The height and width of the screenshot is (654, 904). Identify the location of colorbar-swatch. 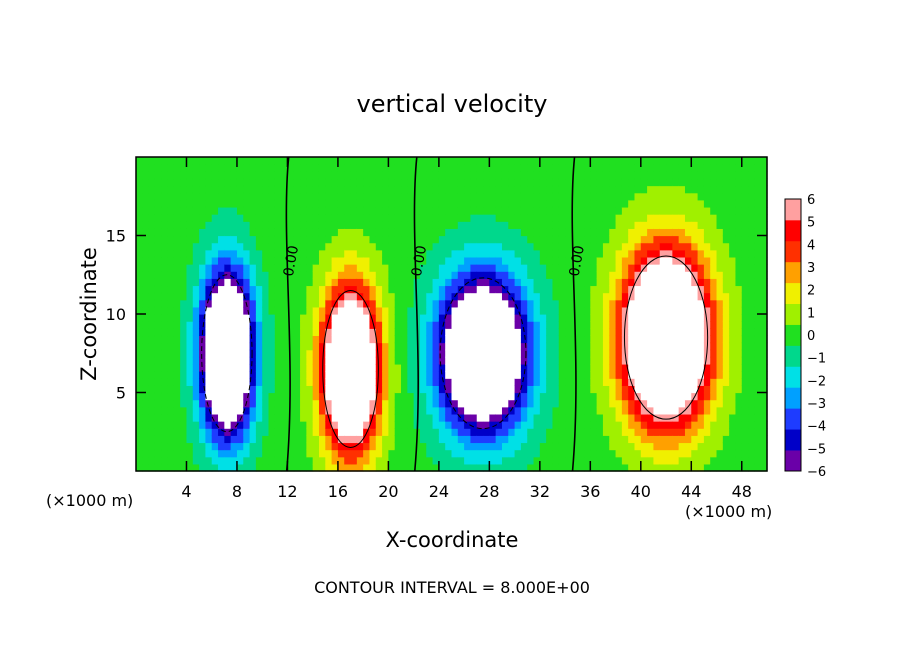
(793, 335).